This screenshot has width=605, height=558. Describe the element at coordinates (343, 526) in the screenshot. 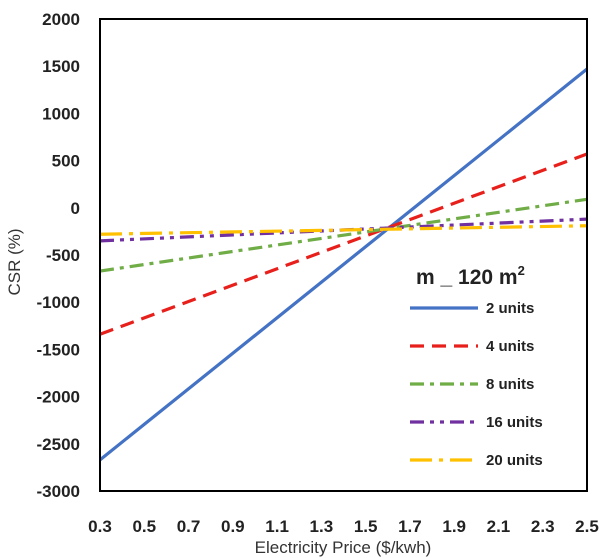

I see `x-axis-ticks: 0.3 0.5 0.7 0.9 1.1 1.3 1.5 1.7 1.9 2.1 2.3 2.5` at that location.